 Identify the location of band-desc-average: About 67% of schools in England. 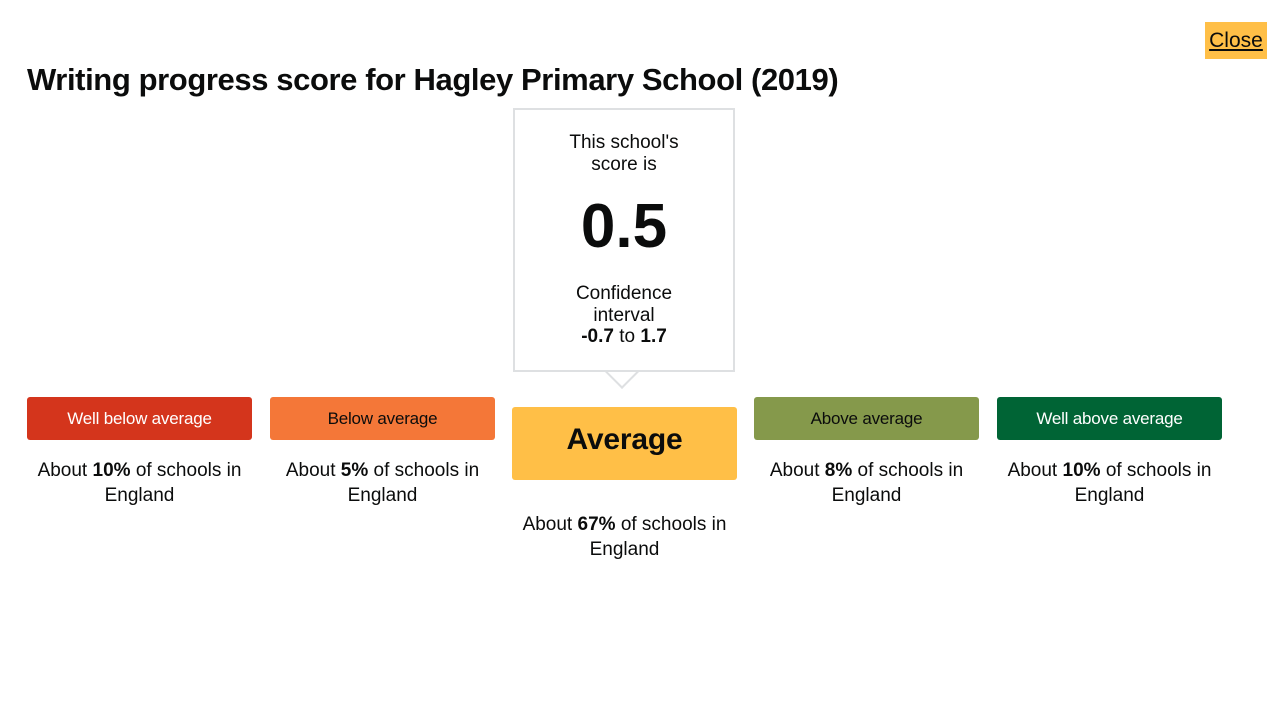
(624, 537).